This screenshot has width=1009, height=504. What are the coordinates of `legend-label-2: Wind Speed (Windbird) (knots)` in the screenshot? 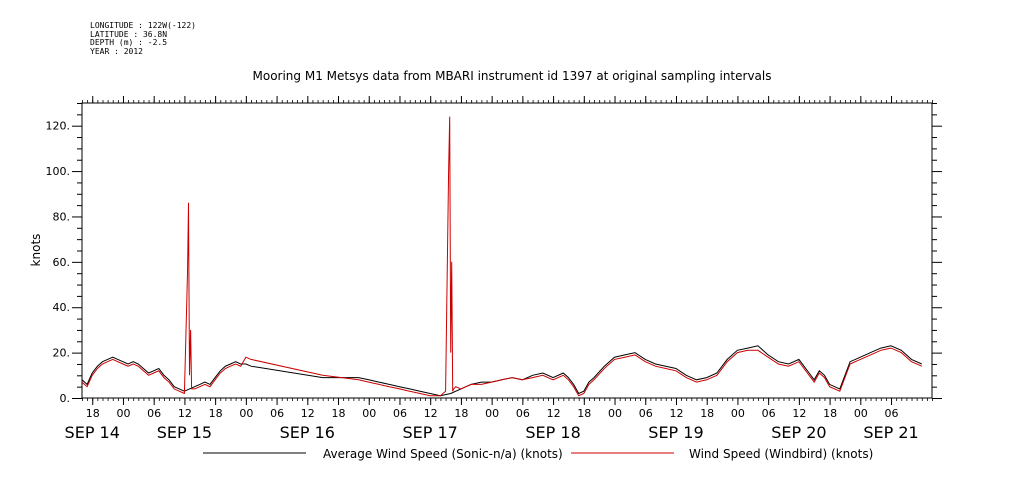 It's located at (781, 454).